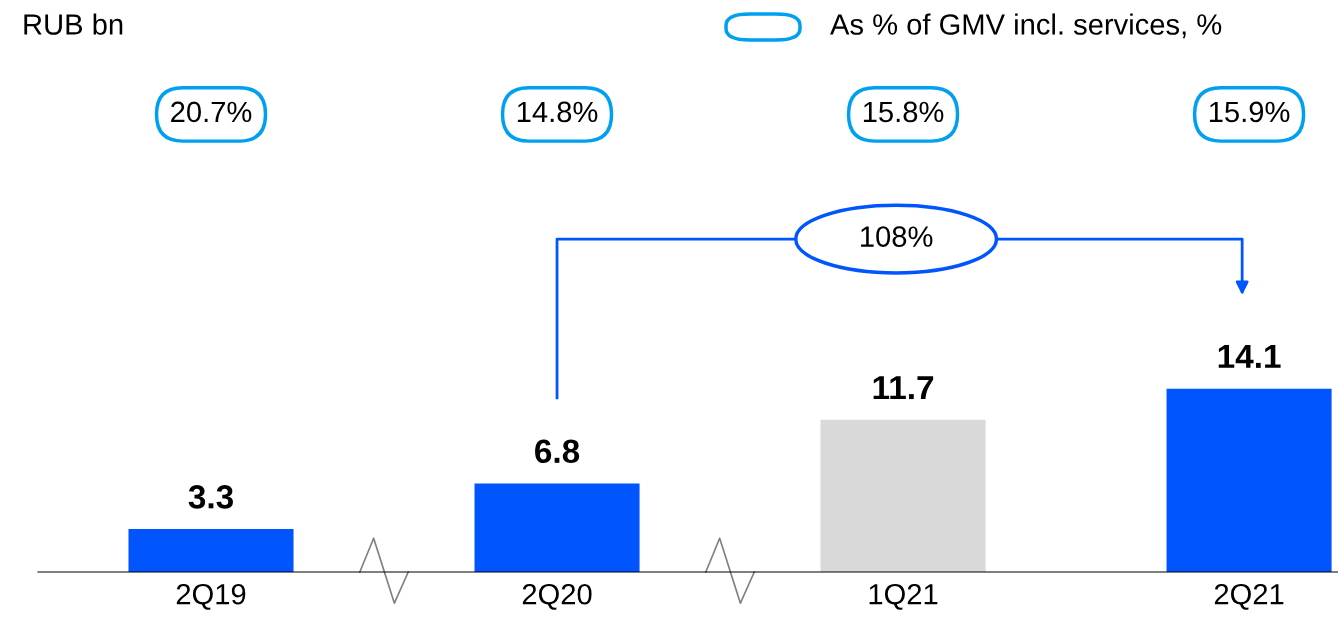 This screenshot has width=1338, height=638. I want to click on text: 14.8%, so click(557, 112).